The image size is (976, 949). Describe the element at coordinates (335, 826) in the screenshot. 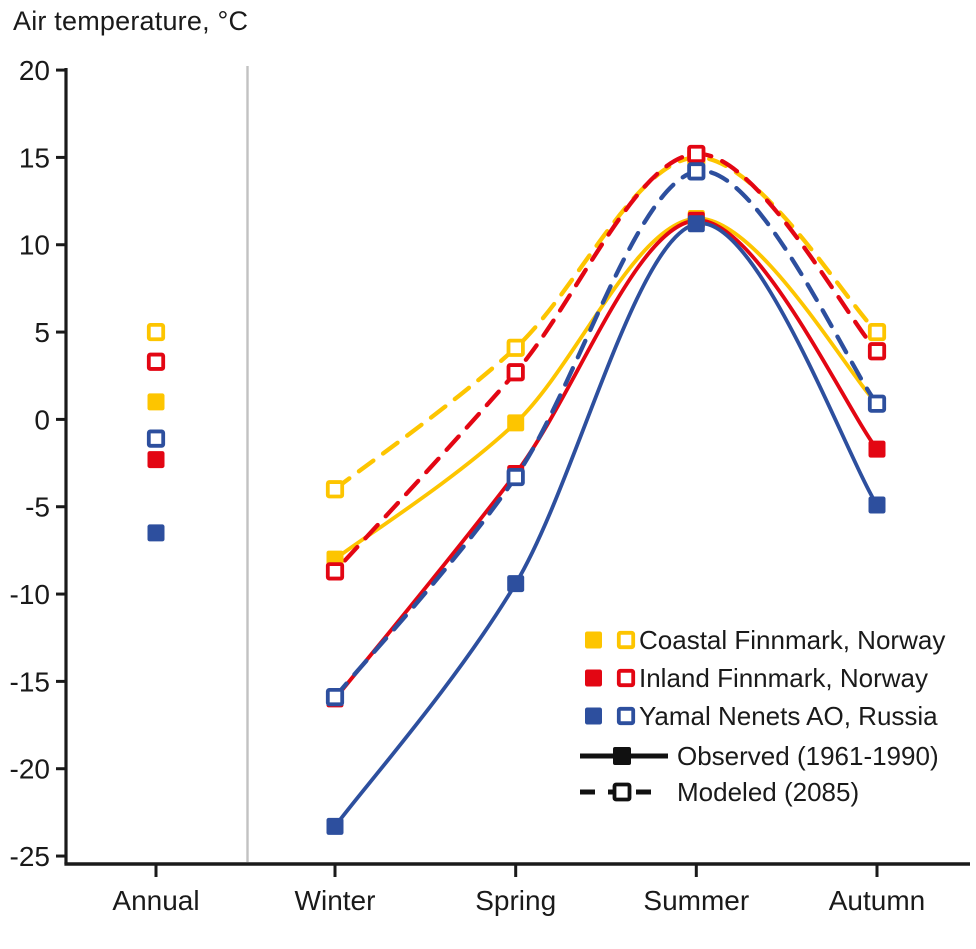

I see `marker-yamal-nenets-ao-russia-observed-1961-1990-winter` at that location.